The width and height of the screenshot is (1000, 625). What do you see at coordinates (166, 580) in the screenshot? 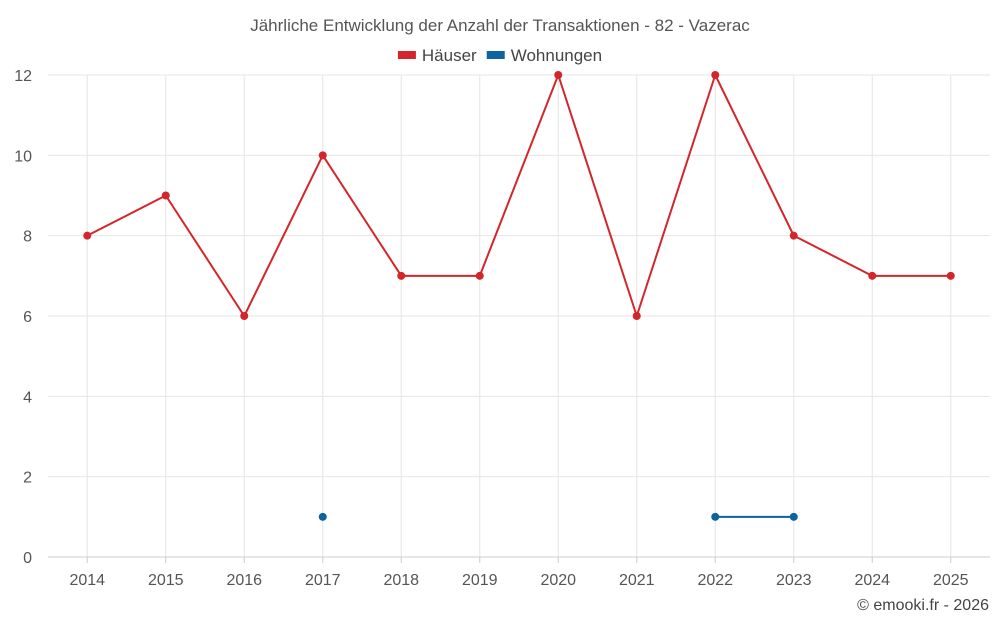
I see `x-tick-label: 2015` at bounding box center [166, 580].